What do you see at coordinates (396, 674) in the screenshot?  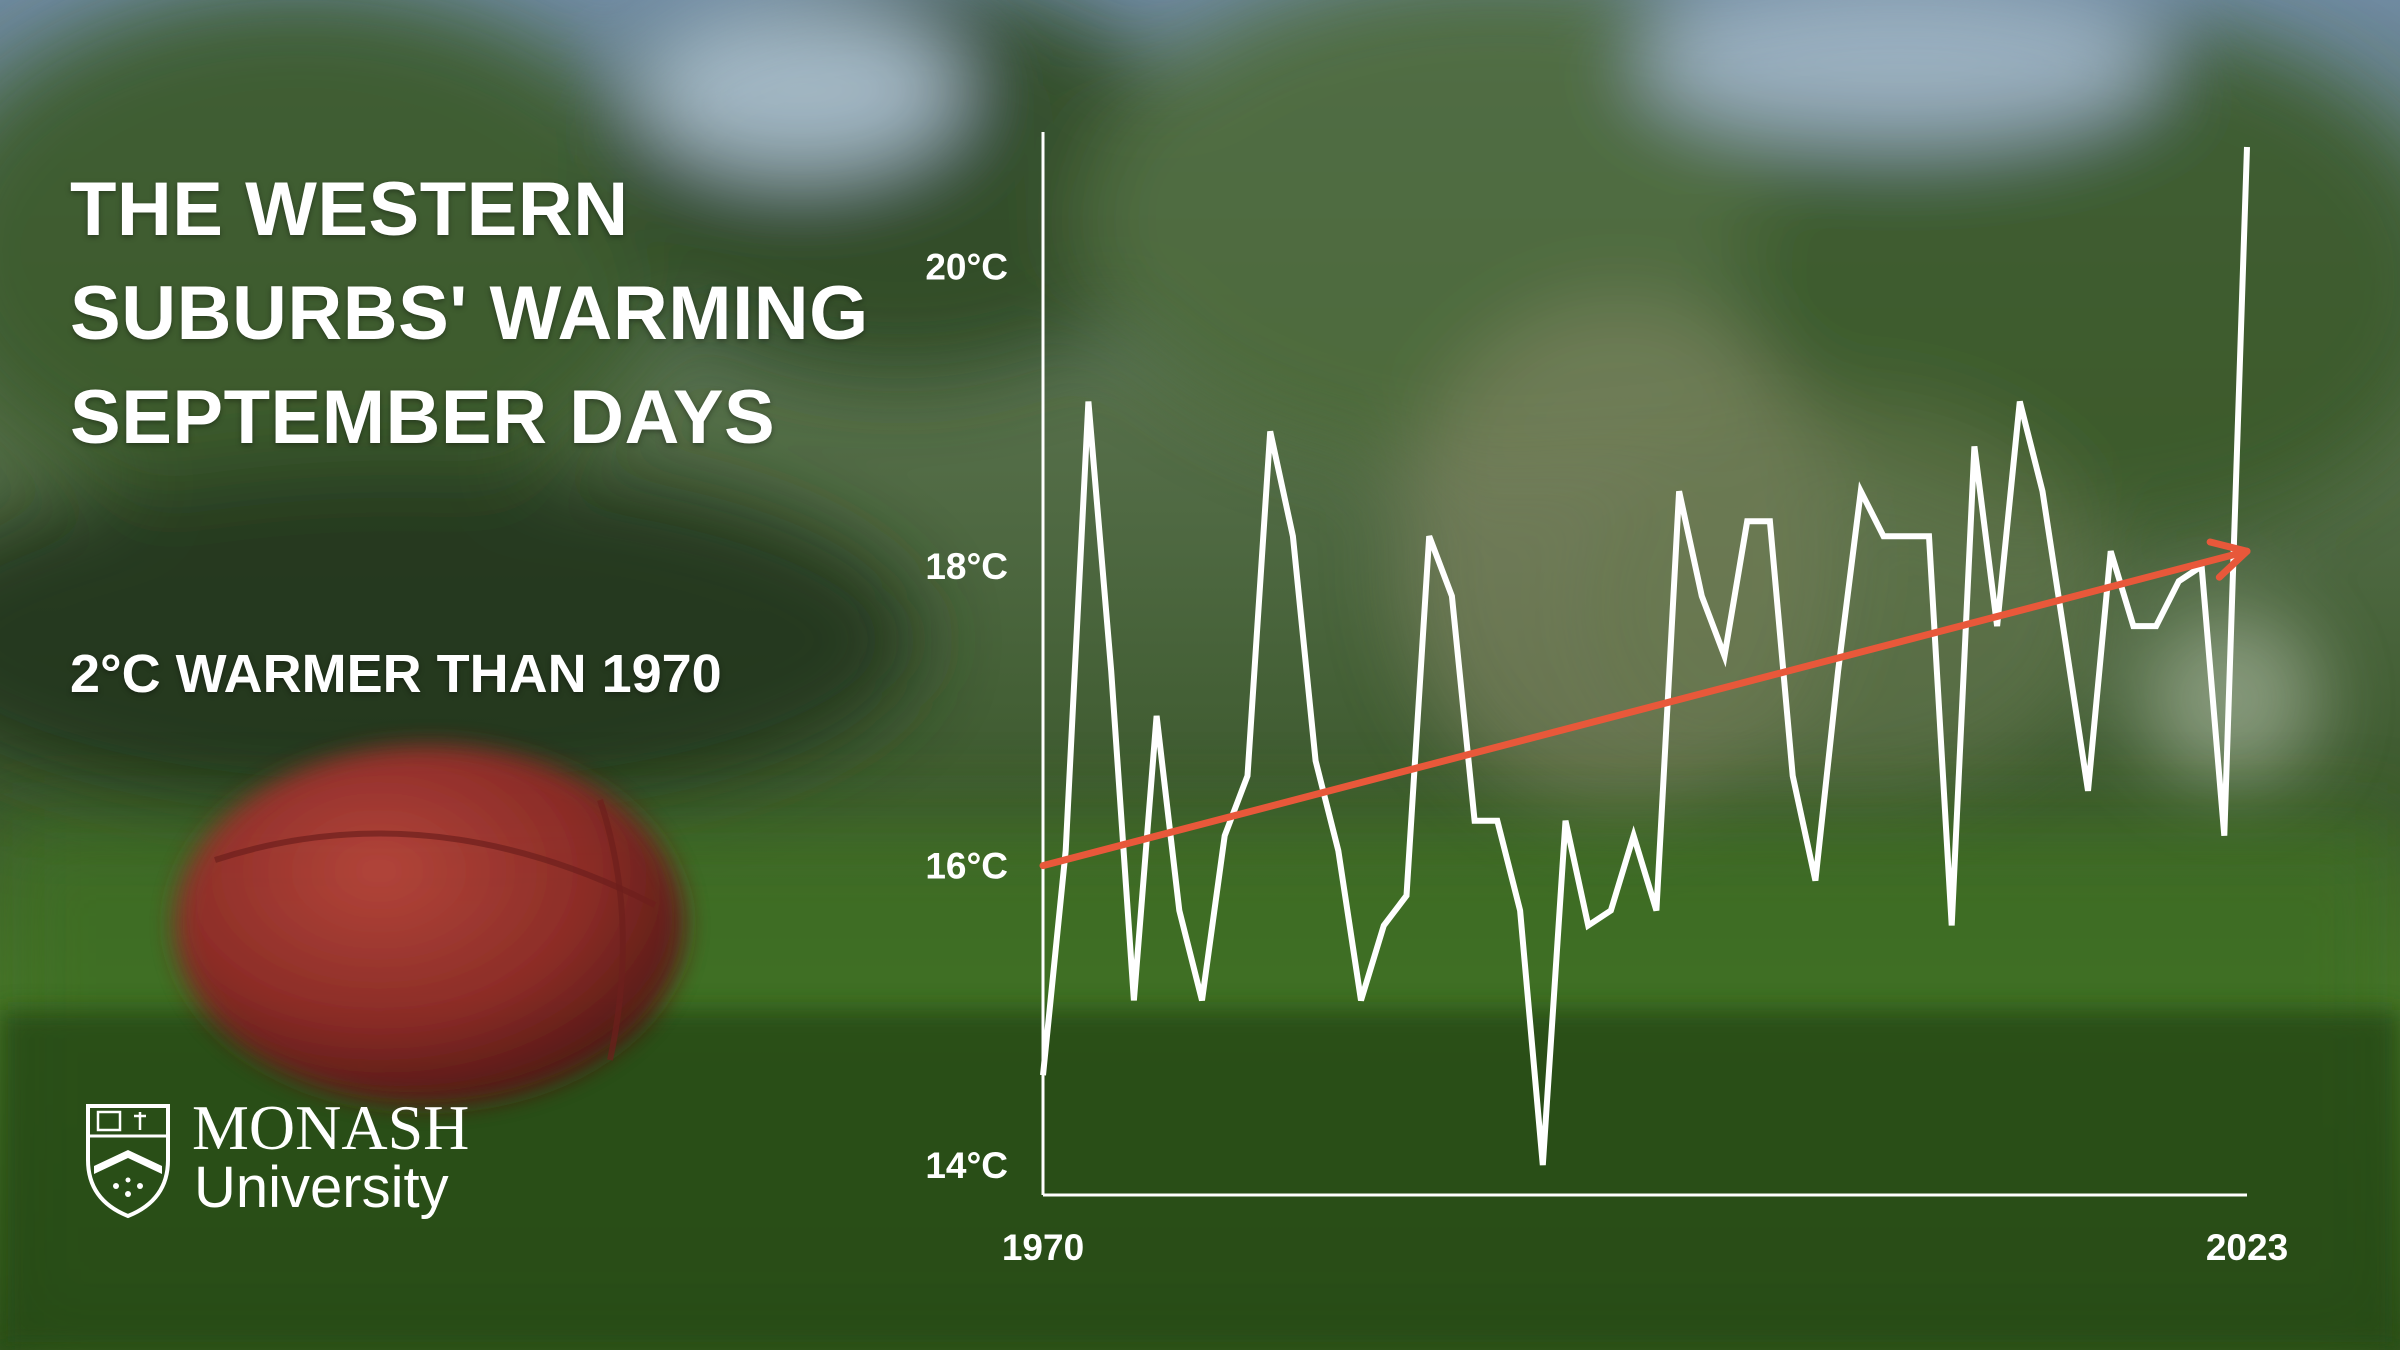 I see `chart-subtitle: 2°C WARMER THAN 1970` at bounding box center [396, 674].